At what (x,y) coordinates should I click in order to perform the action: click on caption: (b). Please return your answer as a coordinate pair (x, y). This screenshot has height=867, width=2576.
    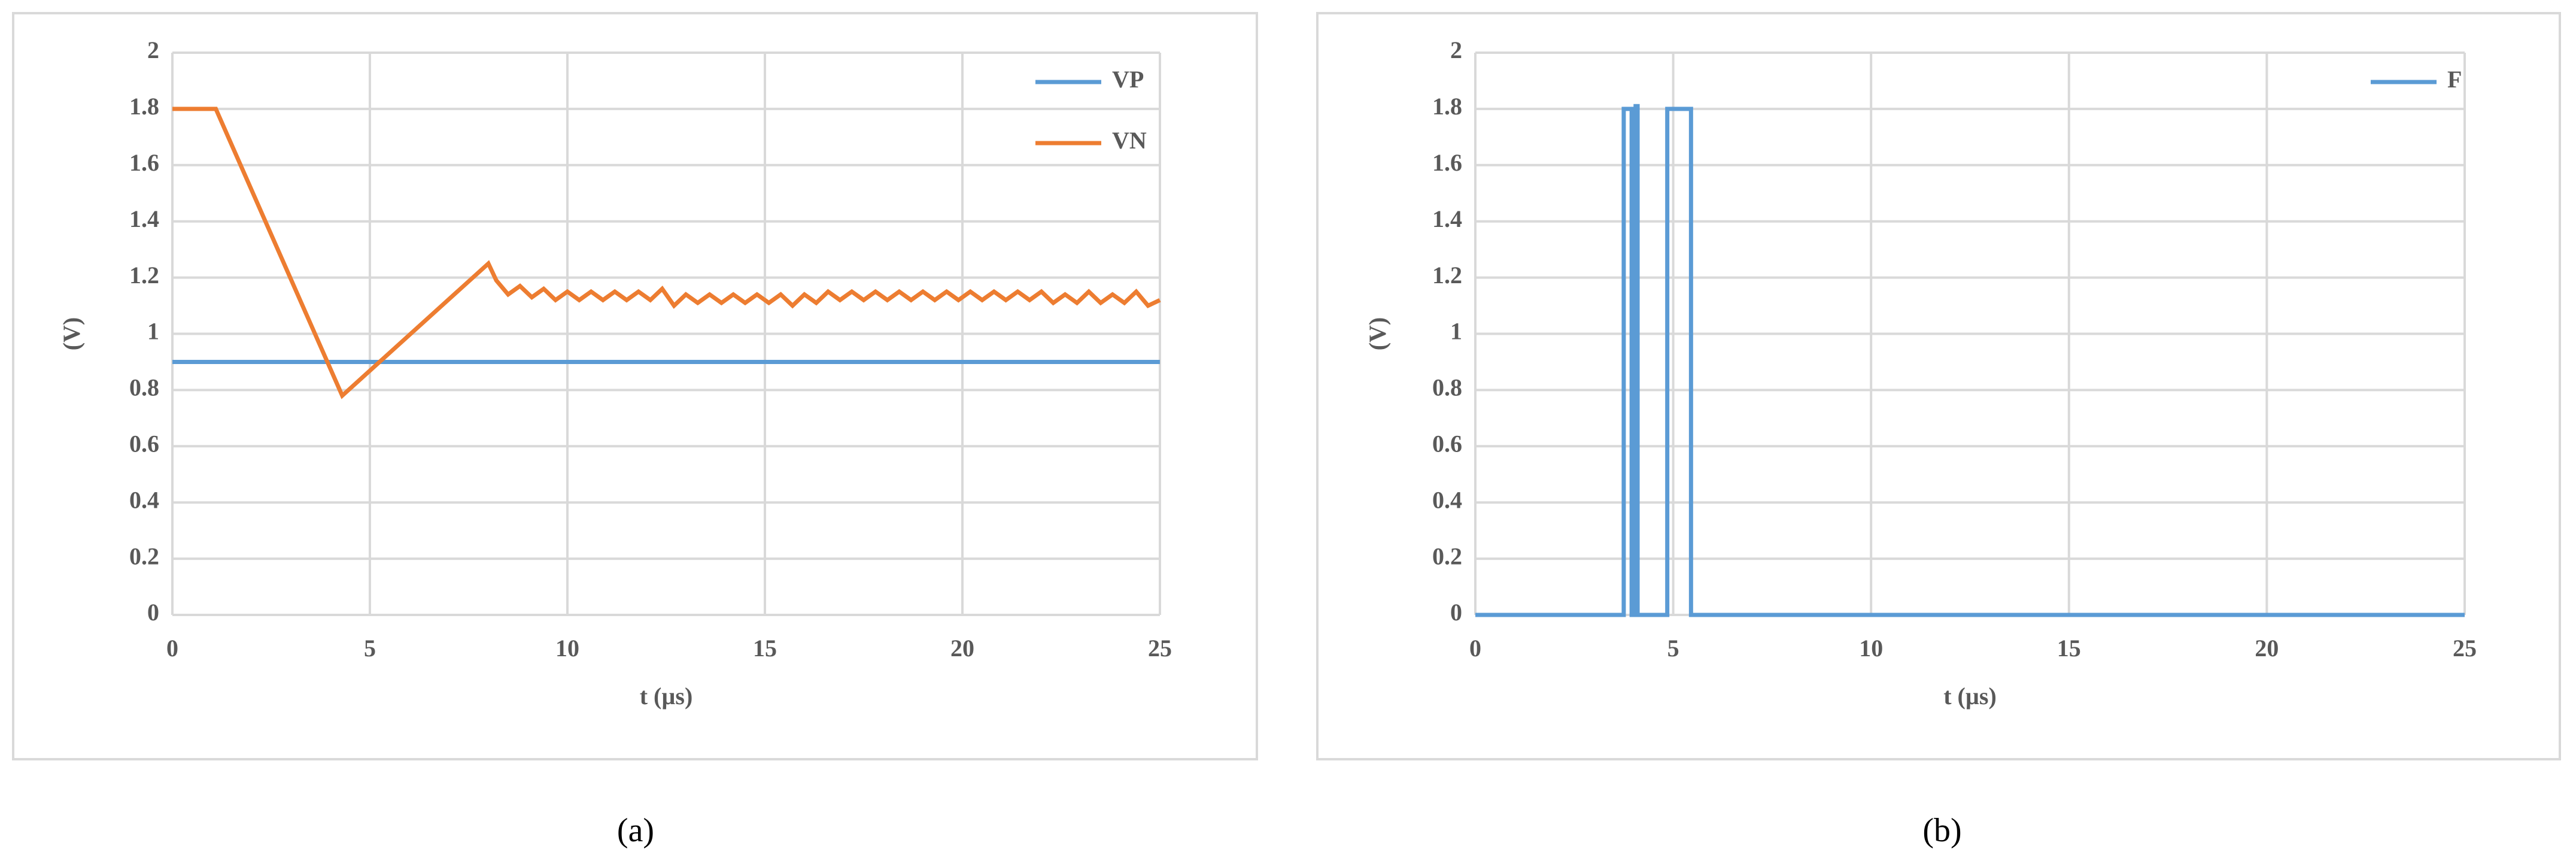
    Looking at the image, I should click on (1941, 830).